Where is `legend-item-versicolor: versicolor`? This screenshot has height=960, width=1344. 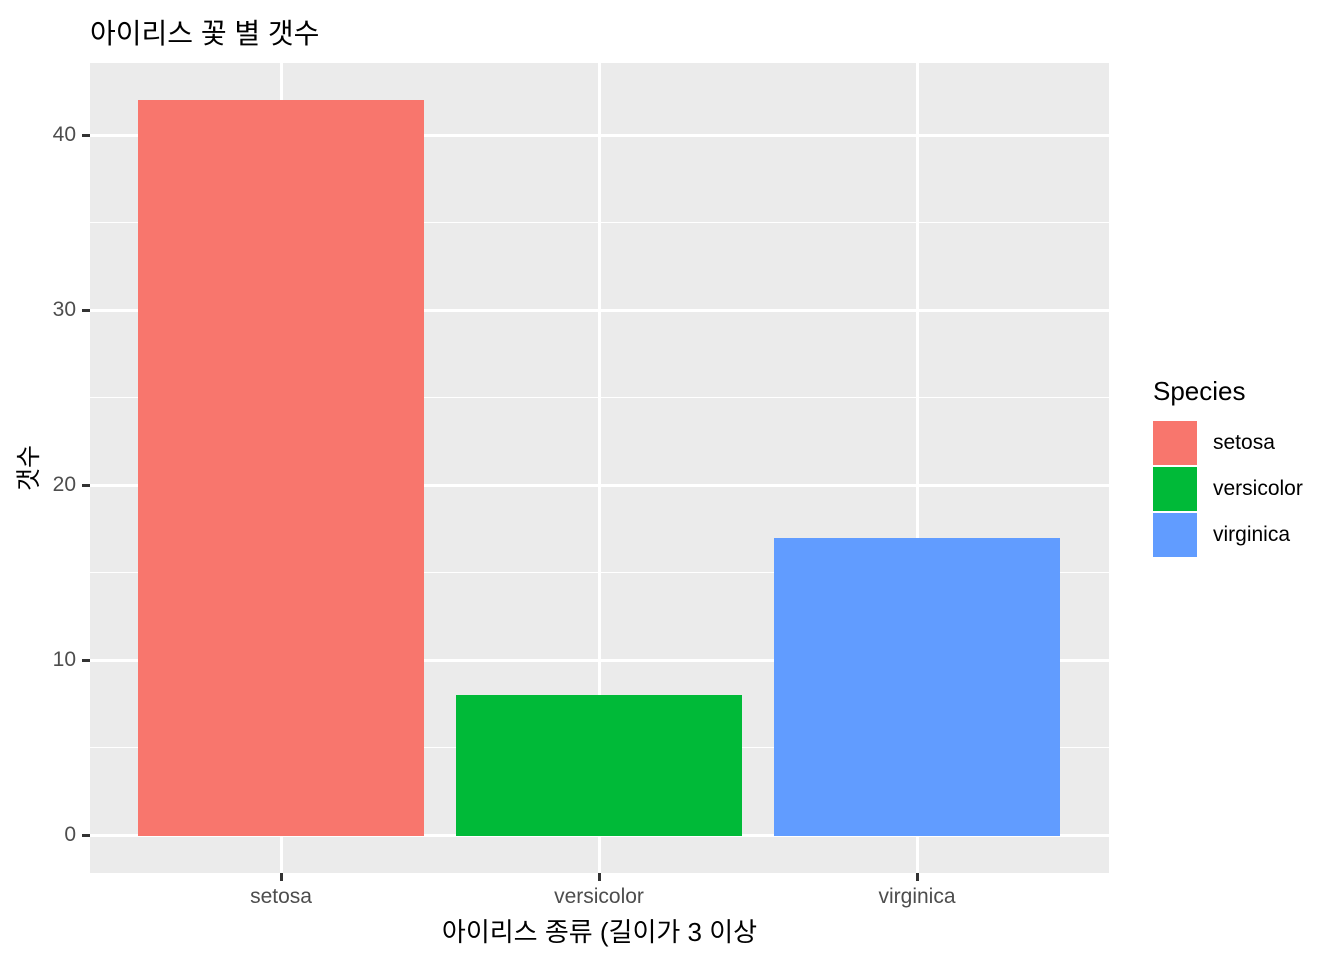 legend-item-versicolor: versicolor is located at coordinates (1228, 489).